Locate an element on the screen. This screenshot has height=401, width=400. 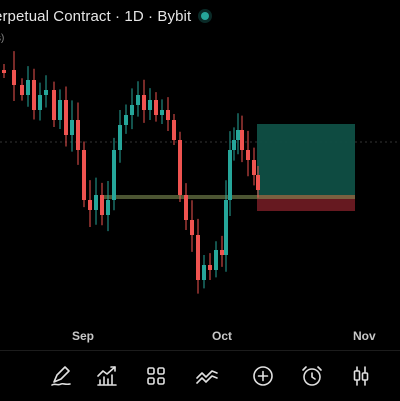
indicators-icon is located at coordinates (107, 376).